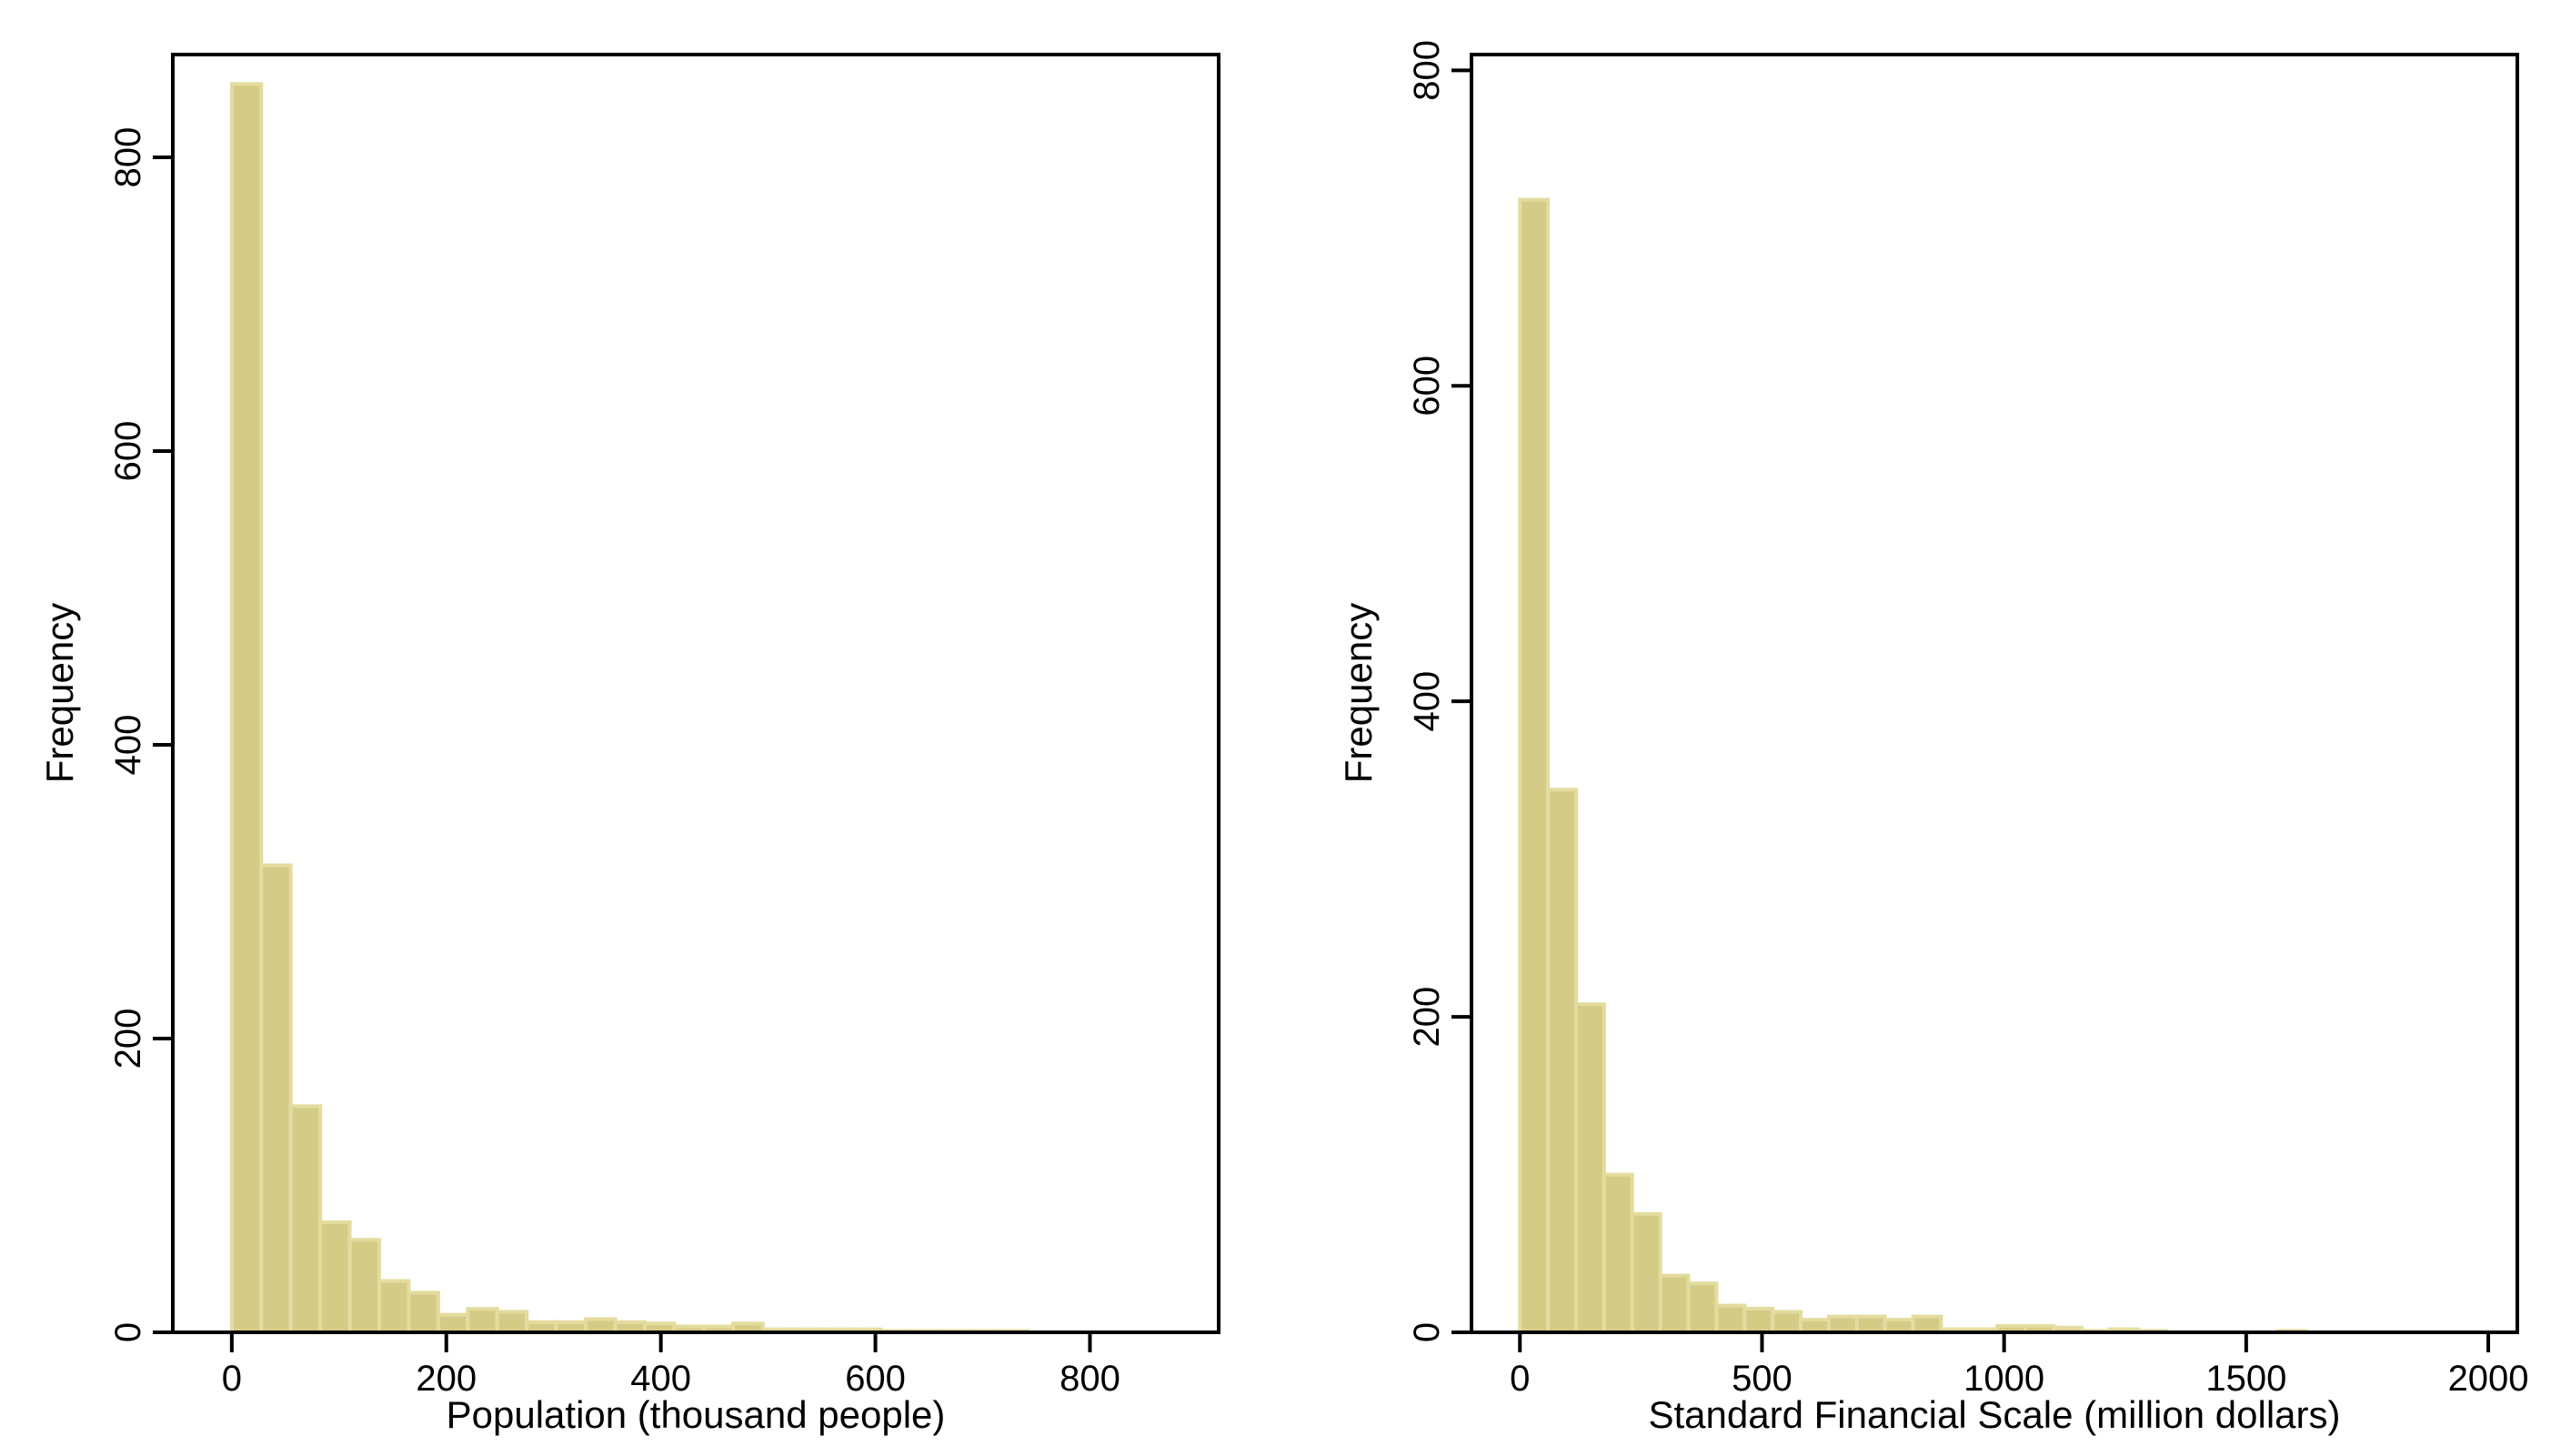  Describe the element at coordinates (1762, 1379) in the screenshot. I see `x-tick-label: 500` at that location.